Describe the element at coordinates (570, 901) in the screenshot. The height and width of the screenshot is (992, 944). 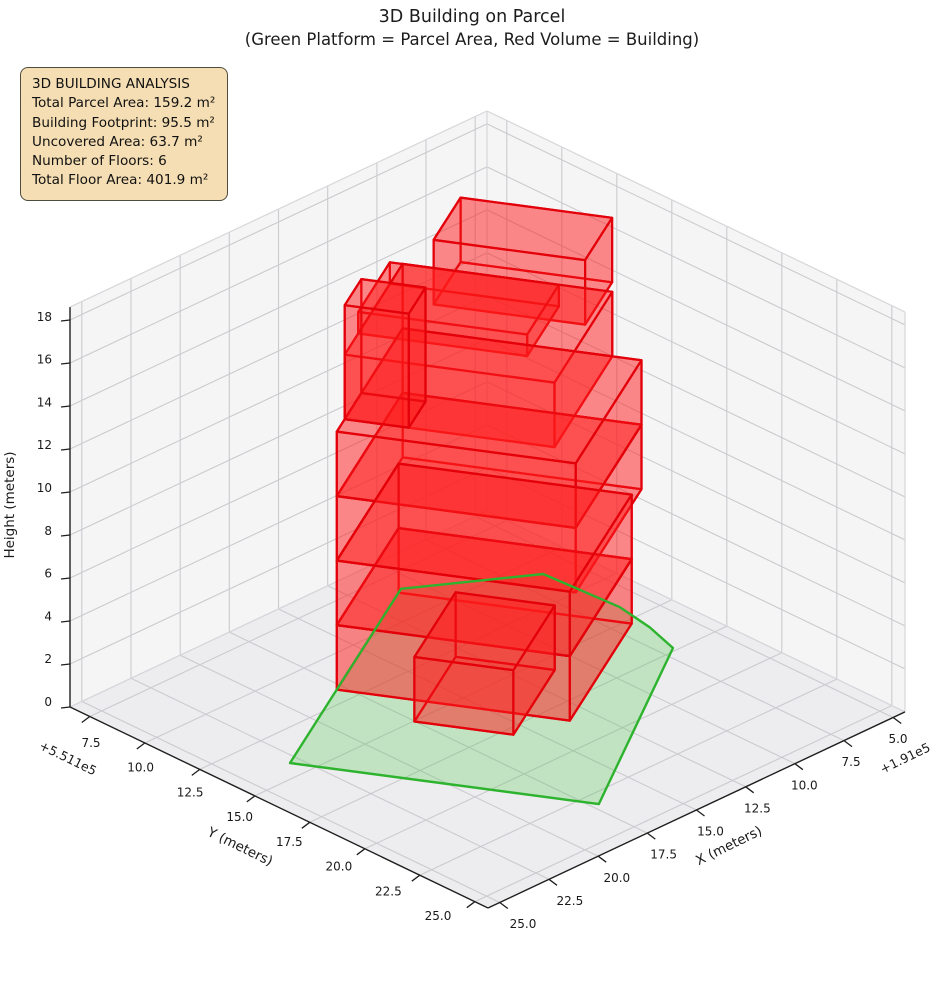
I see `x-tick-label: 22.5` at that location.